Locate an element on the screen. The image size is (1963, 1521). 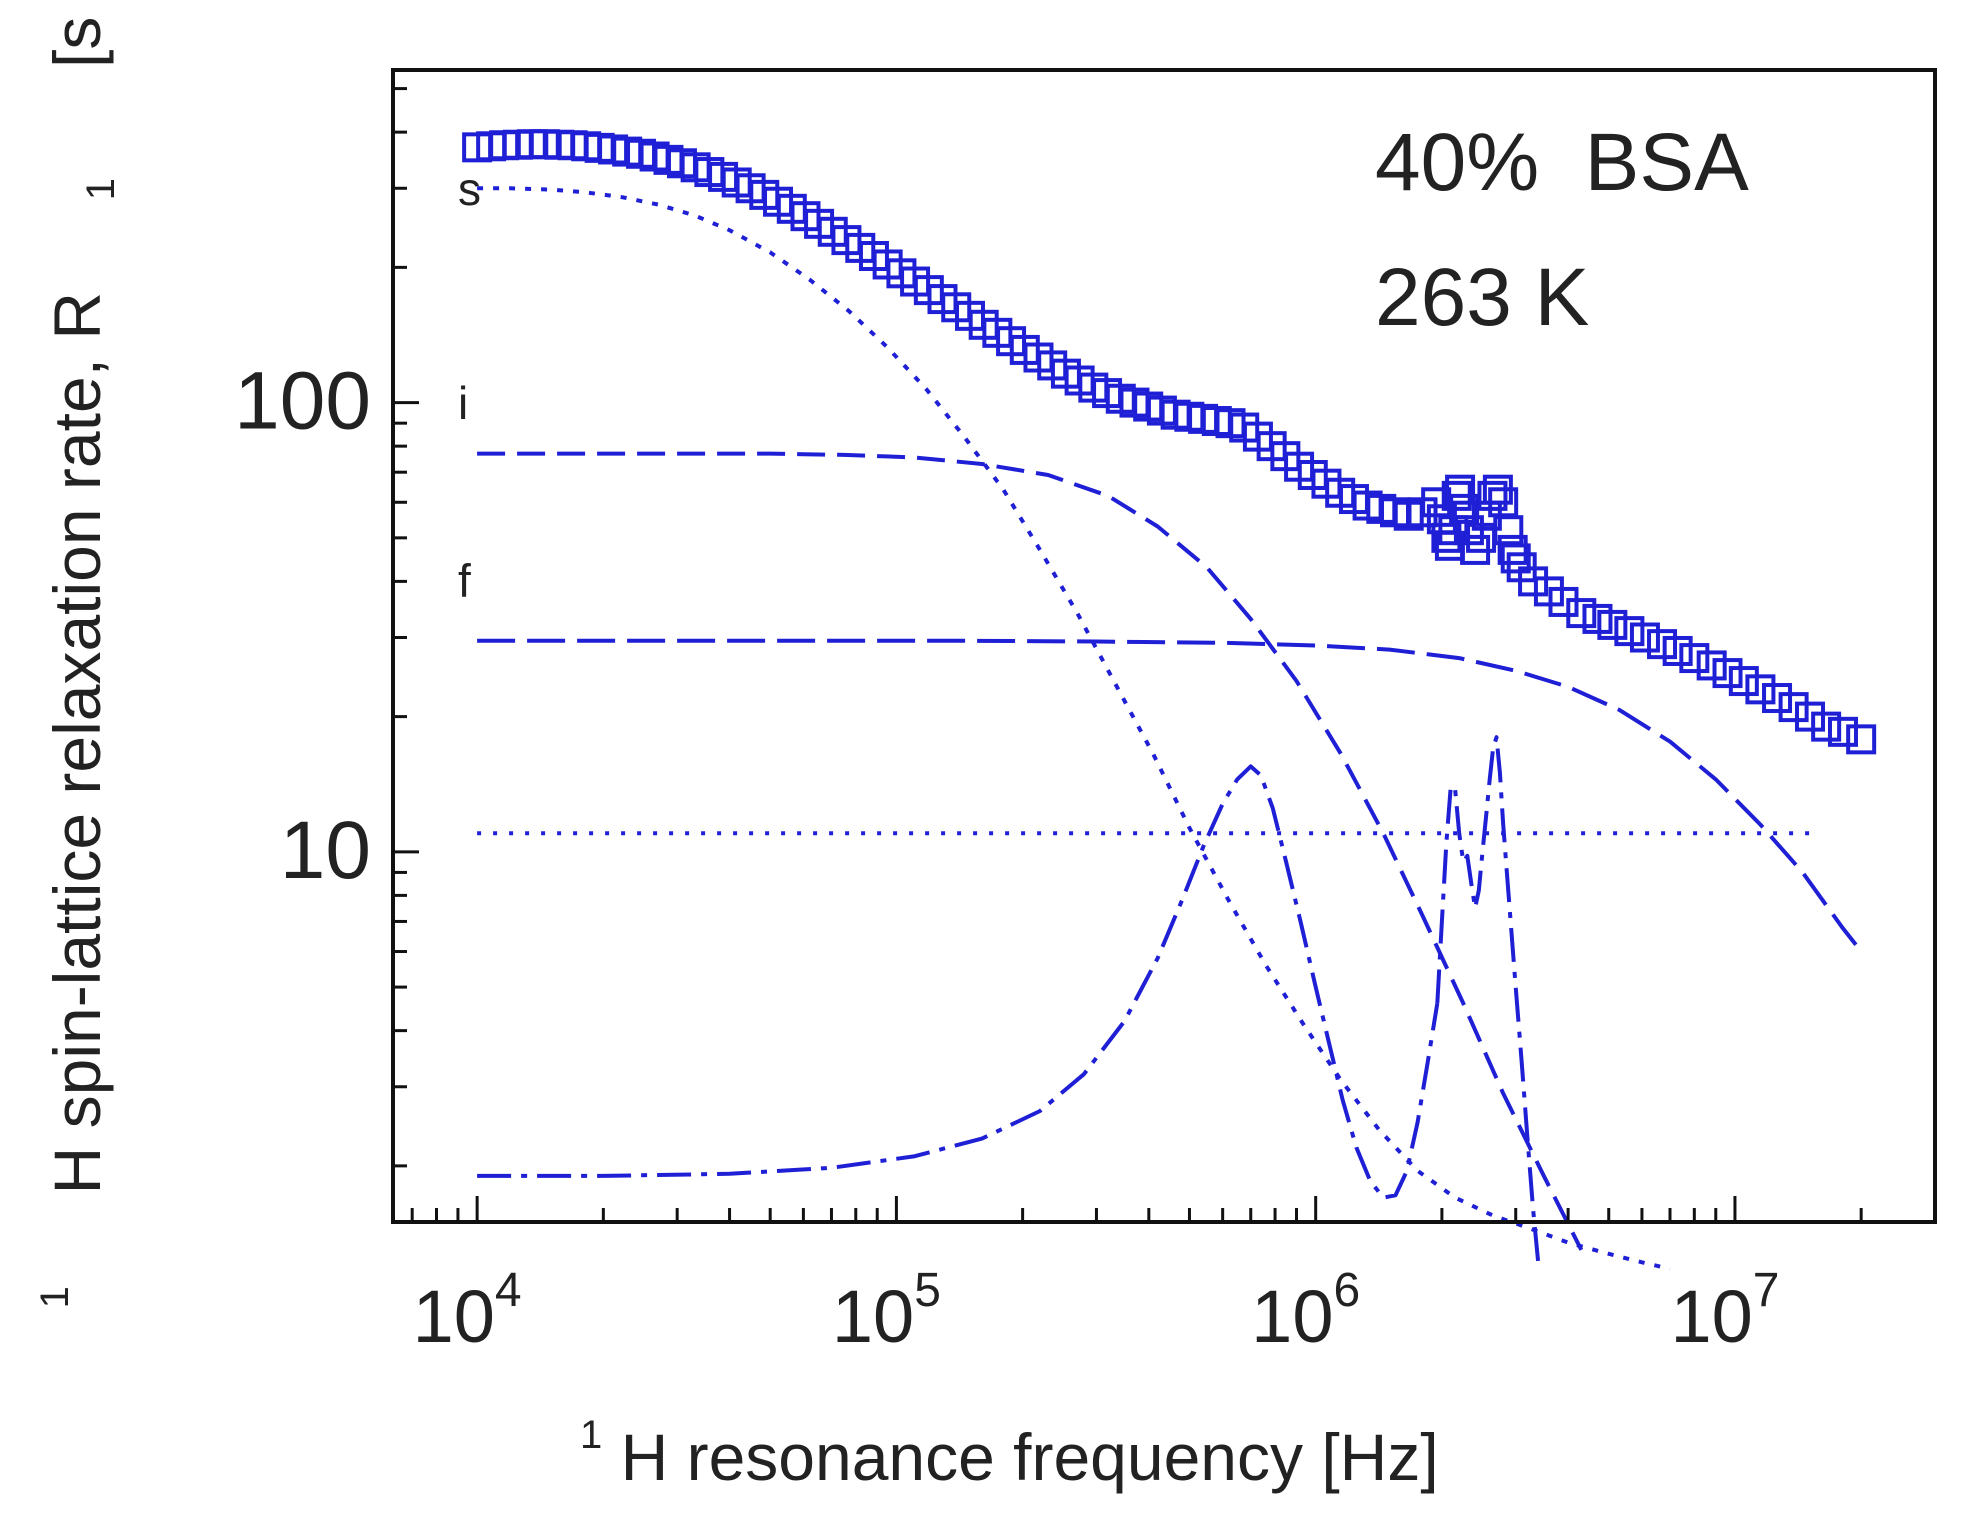
curve-label-i: i is located at coordinates (463, 403).